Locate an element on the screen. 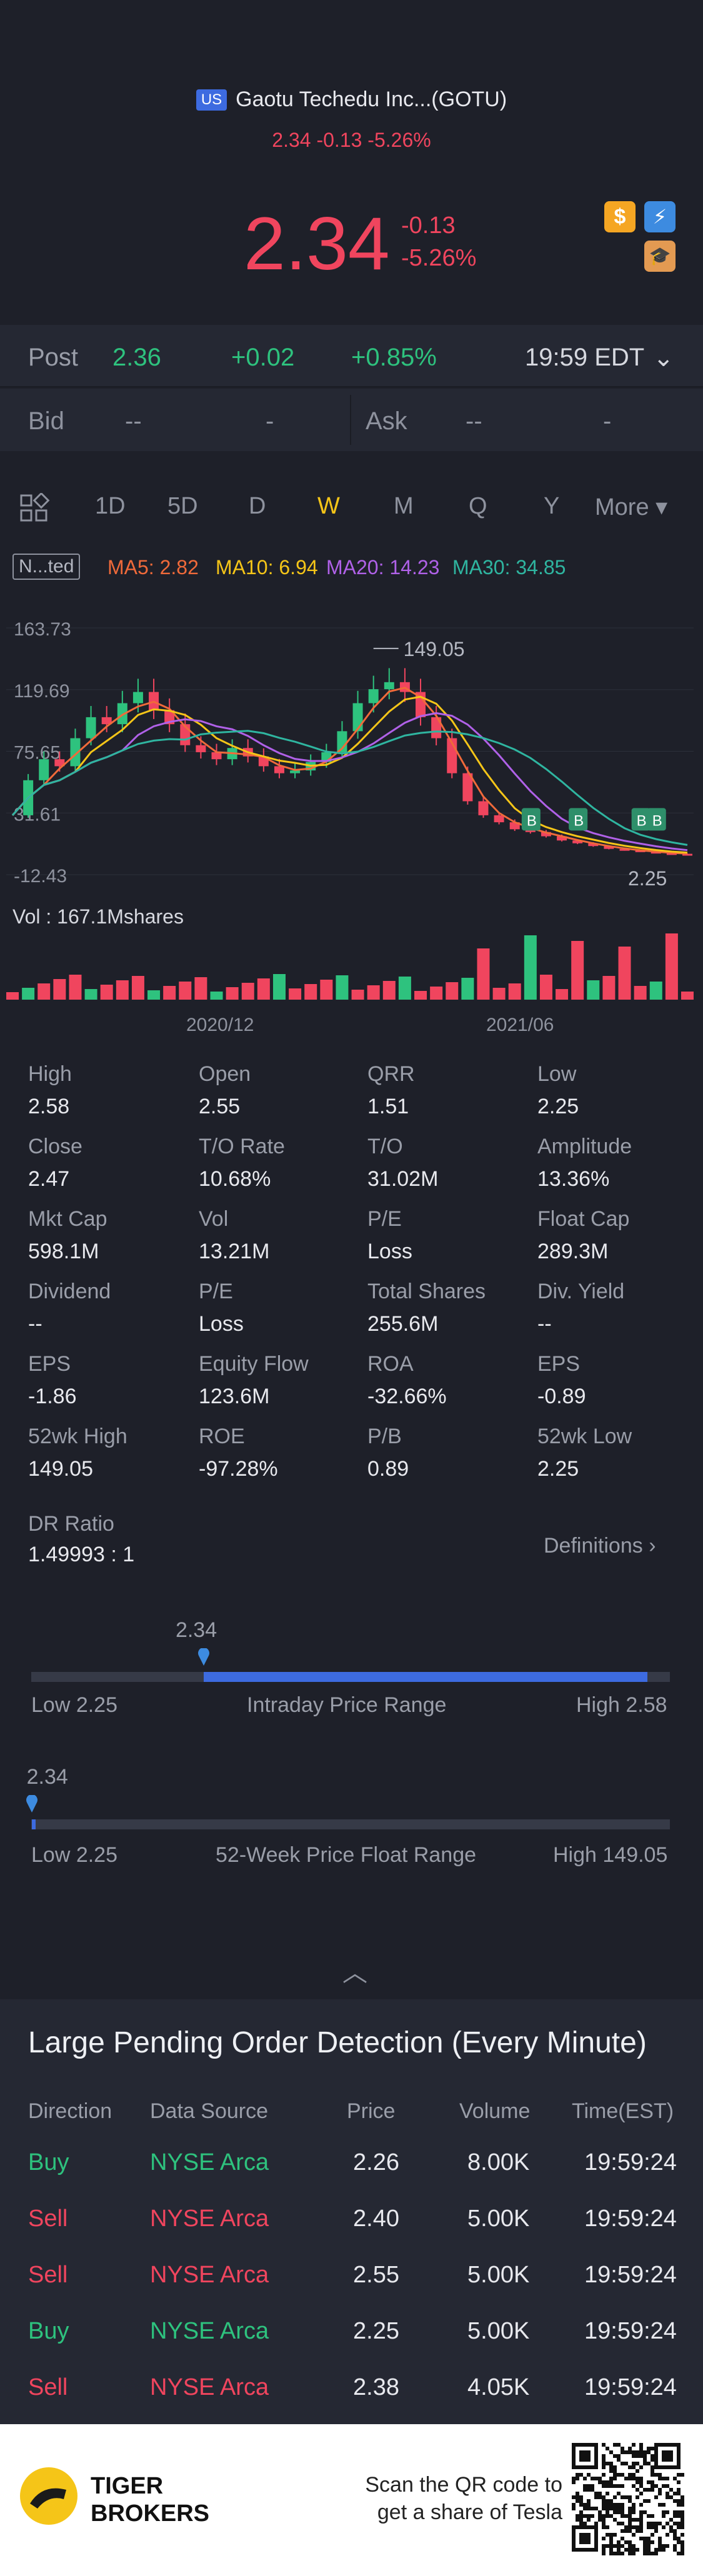 The image size is (703, 2576). tab-d: D is located at coordinates (258, 506).